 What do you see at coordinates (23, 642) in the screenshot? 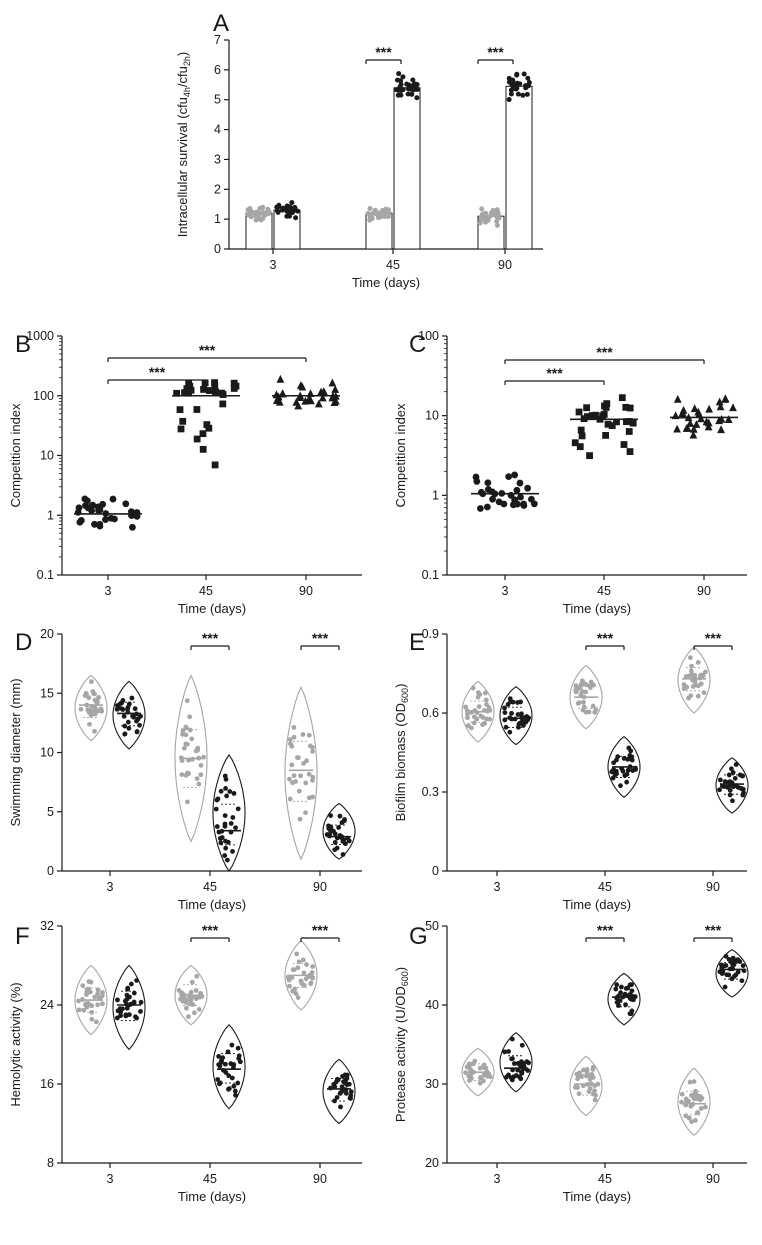
I see `panel-letter: D` at bounding box center [23, 642].